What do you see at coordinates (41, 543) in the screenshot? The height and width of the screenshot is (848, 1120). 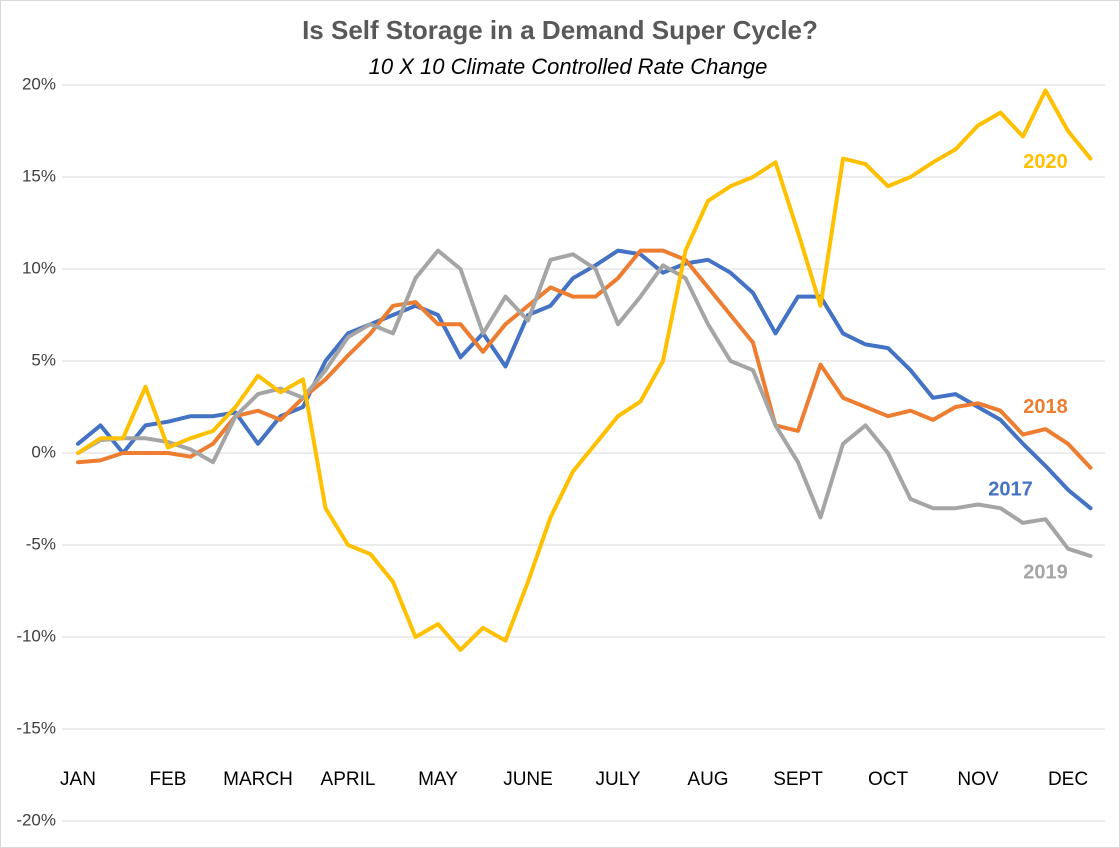 I see `y-tick-label: -5%` at bounding box center [41, 543].